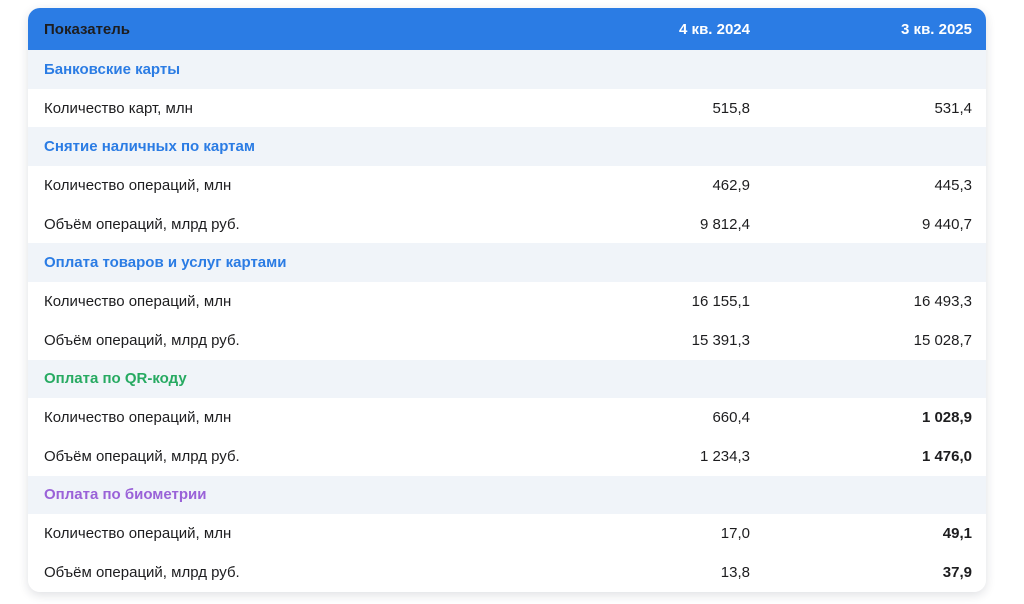  Describe the element at coordinates (507, 224) in the screenshot. I see `table-row: Объём операций, млрд руб. 9 812,4 9 440,7` at that location.